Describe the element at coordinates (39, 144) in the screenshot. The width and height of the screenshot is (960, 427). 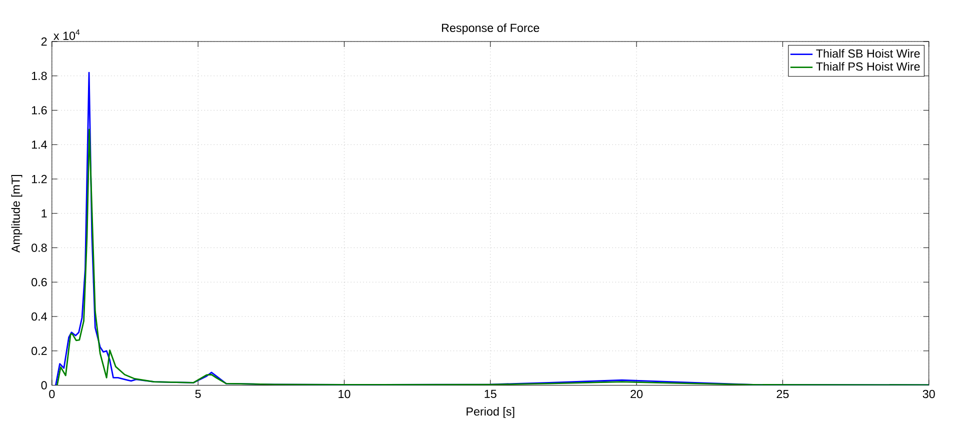
I see `y-tick-label: 1.4` at that location.